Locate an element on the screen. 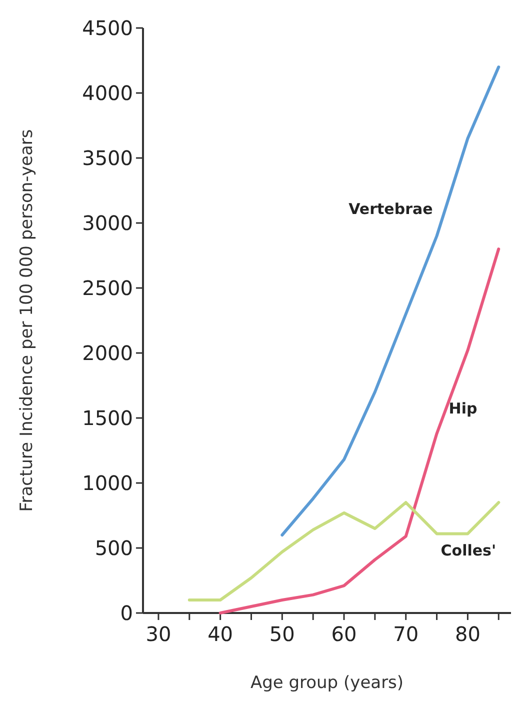  y-tick-label: 4500 is located at coordinates (107, 28).